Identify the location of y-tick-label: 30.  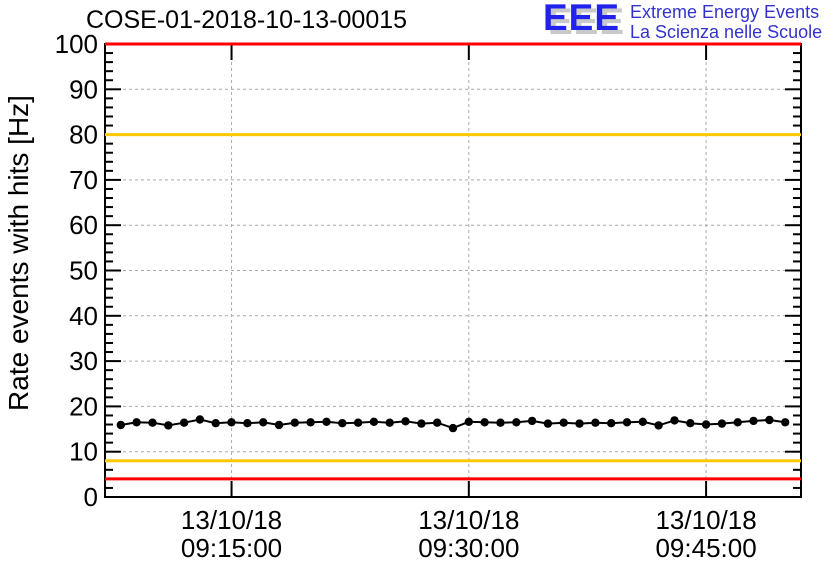
(83, 361).